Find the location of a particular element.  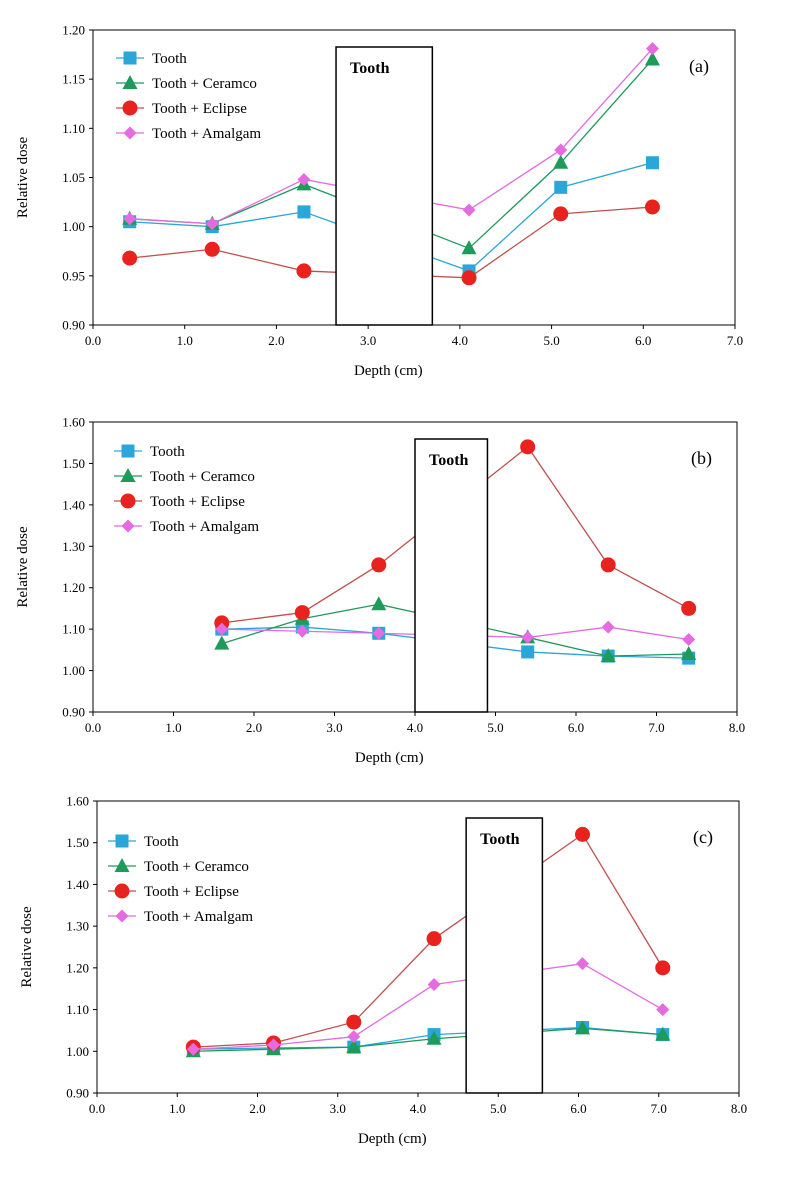

legend-label: Tooth is located at coordinates (161, 842).